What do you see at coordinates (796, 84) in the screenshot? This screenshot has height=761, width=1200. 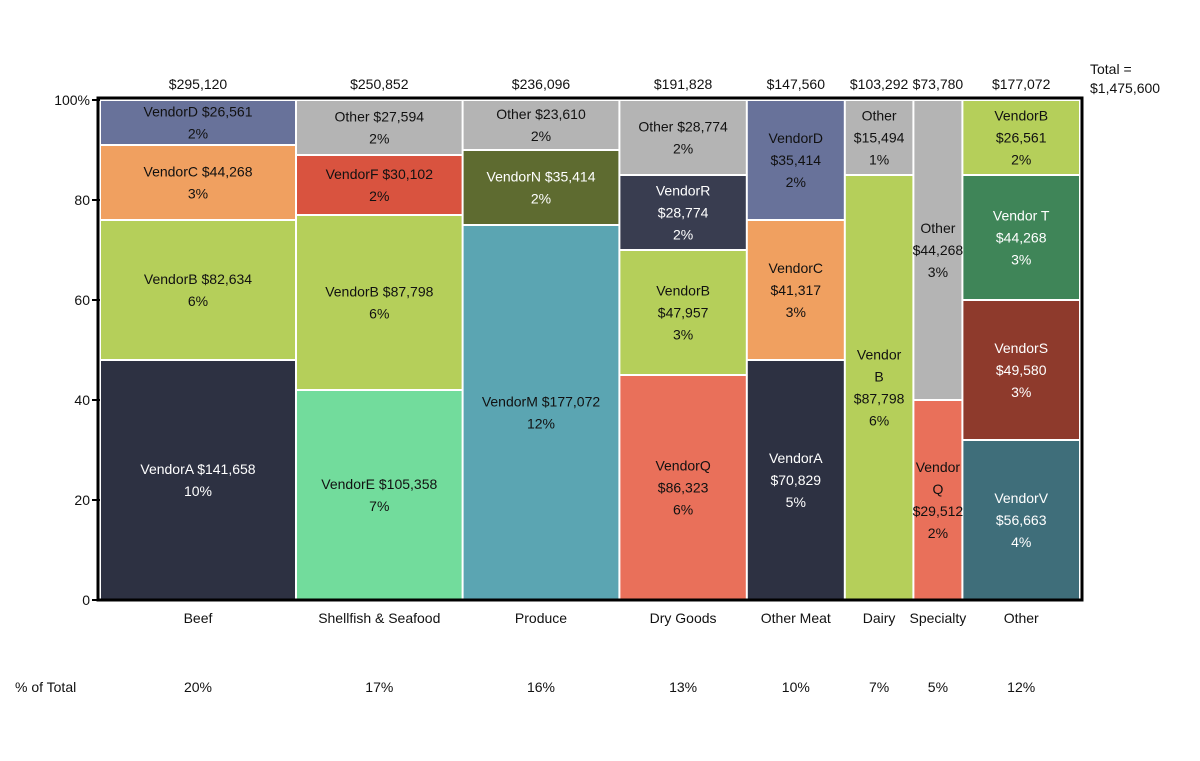 I see `column-total: $147,560` at bounding box center [796, 84].